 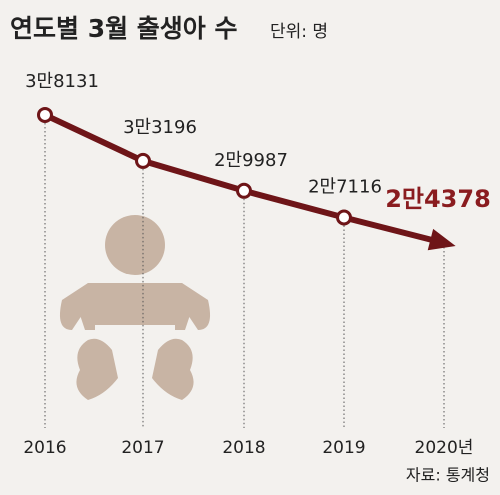 What do you see at coordinates (441, 239) in the screenshot?
I see `arrow-head` at bounding box center [441, 239].